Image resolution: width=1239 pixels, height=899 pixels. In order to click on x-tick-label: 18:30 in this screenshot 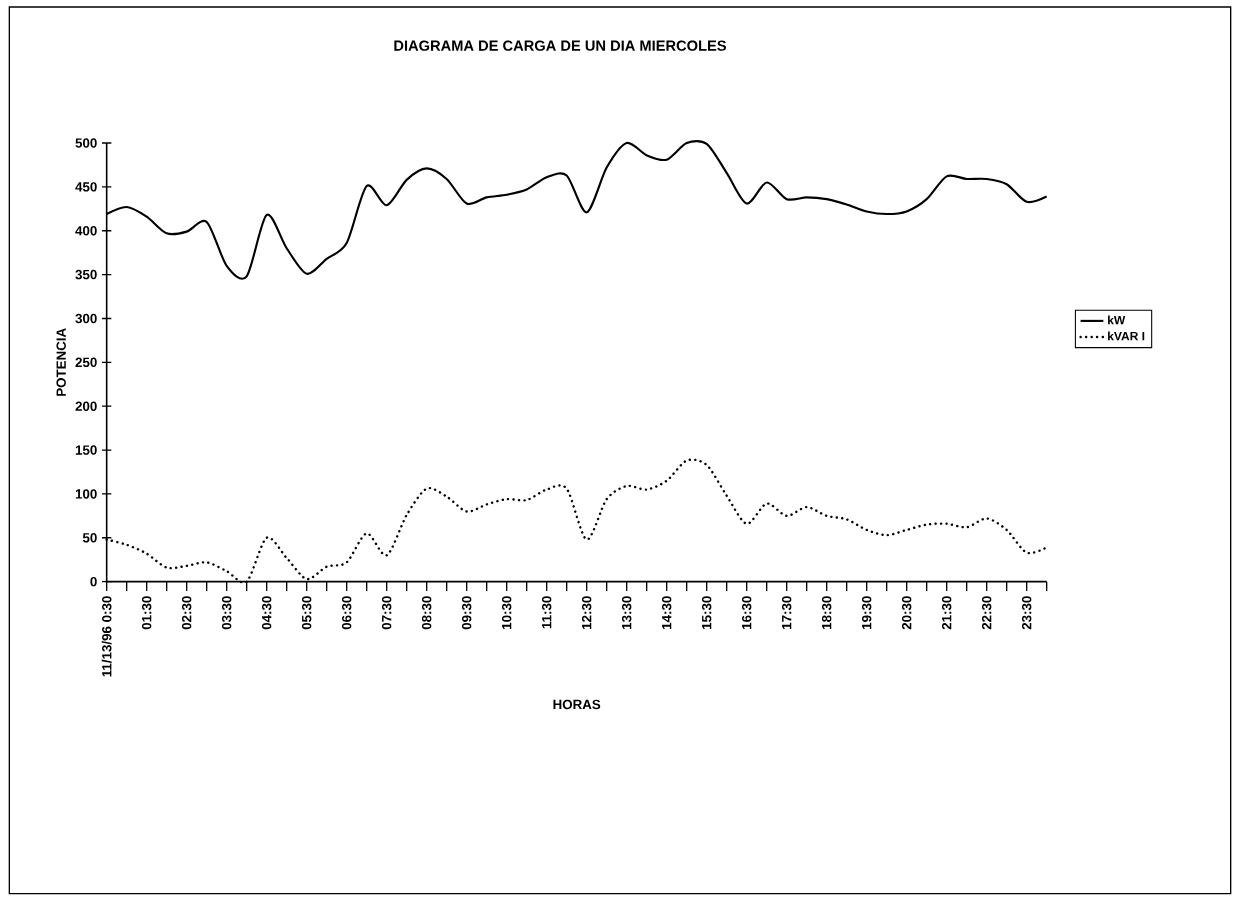, I will do `click(826, 612)`.